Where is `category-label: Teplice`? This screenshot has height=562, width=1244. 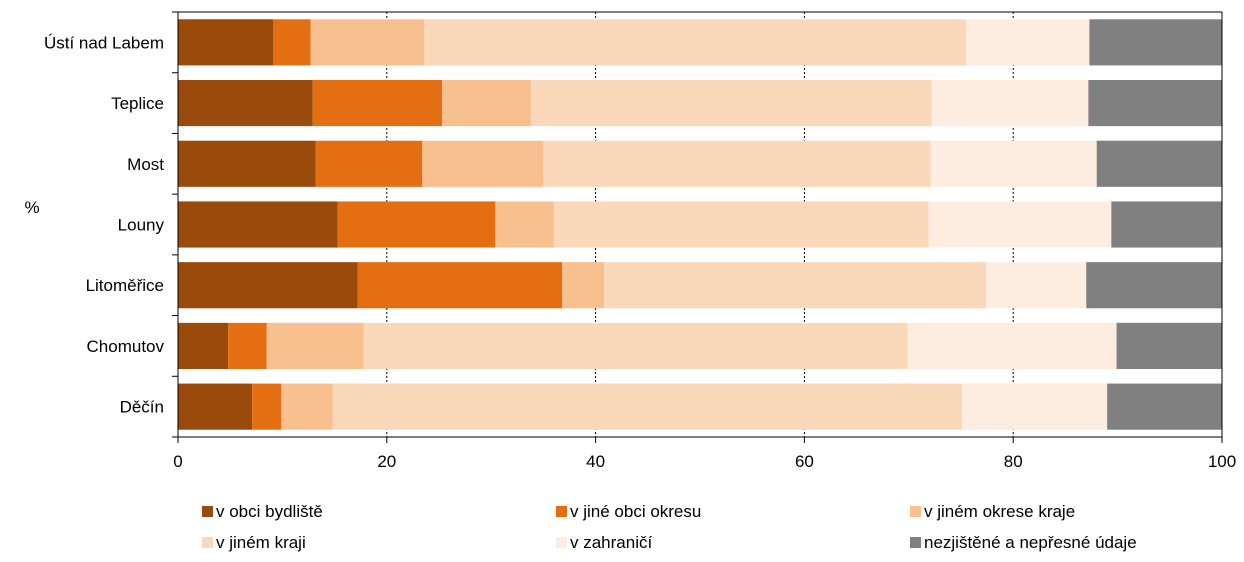 category-label: Teplice is located at coordinates (137, 103).